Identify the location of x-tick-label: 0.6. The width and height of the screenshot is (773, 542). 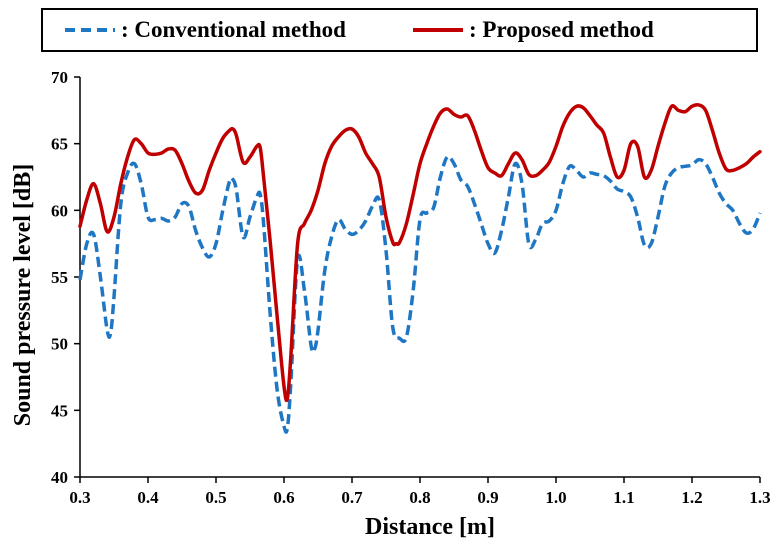
(283, 497).